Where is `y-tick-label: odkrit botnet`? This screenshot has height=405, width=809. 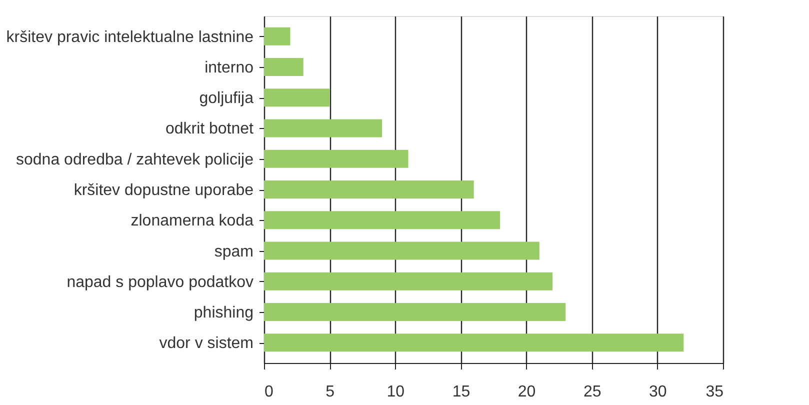 y-tick-label: odkrit botnet is located at coordinates (209, 129).